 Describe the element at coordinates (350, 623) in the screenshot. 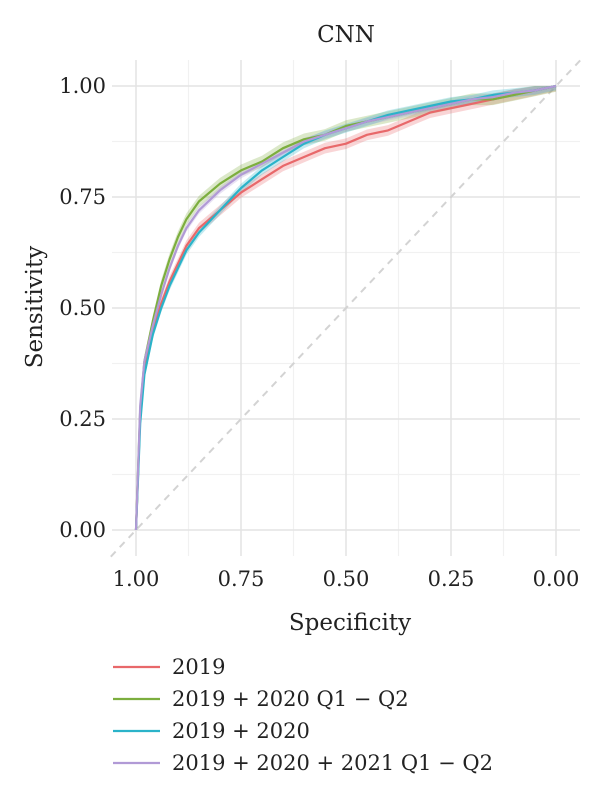

I see `x-axis-label: Specificity` at that location.